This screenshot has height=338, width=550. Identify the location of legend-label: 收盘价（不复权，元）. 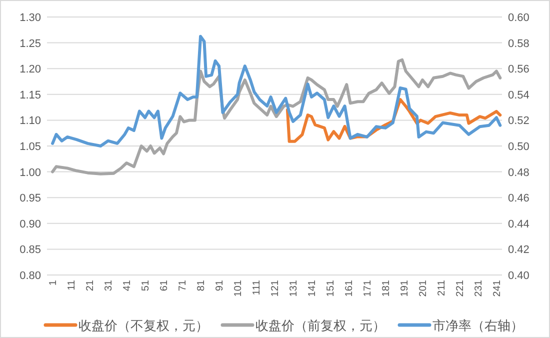
(143, 325).